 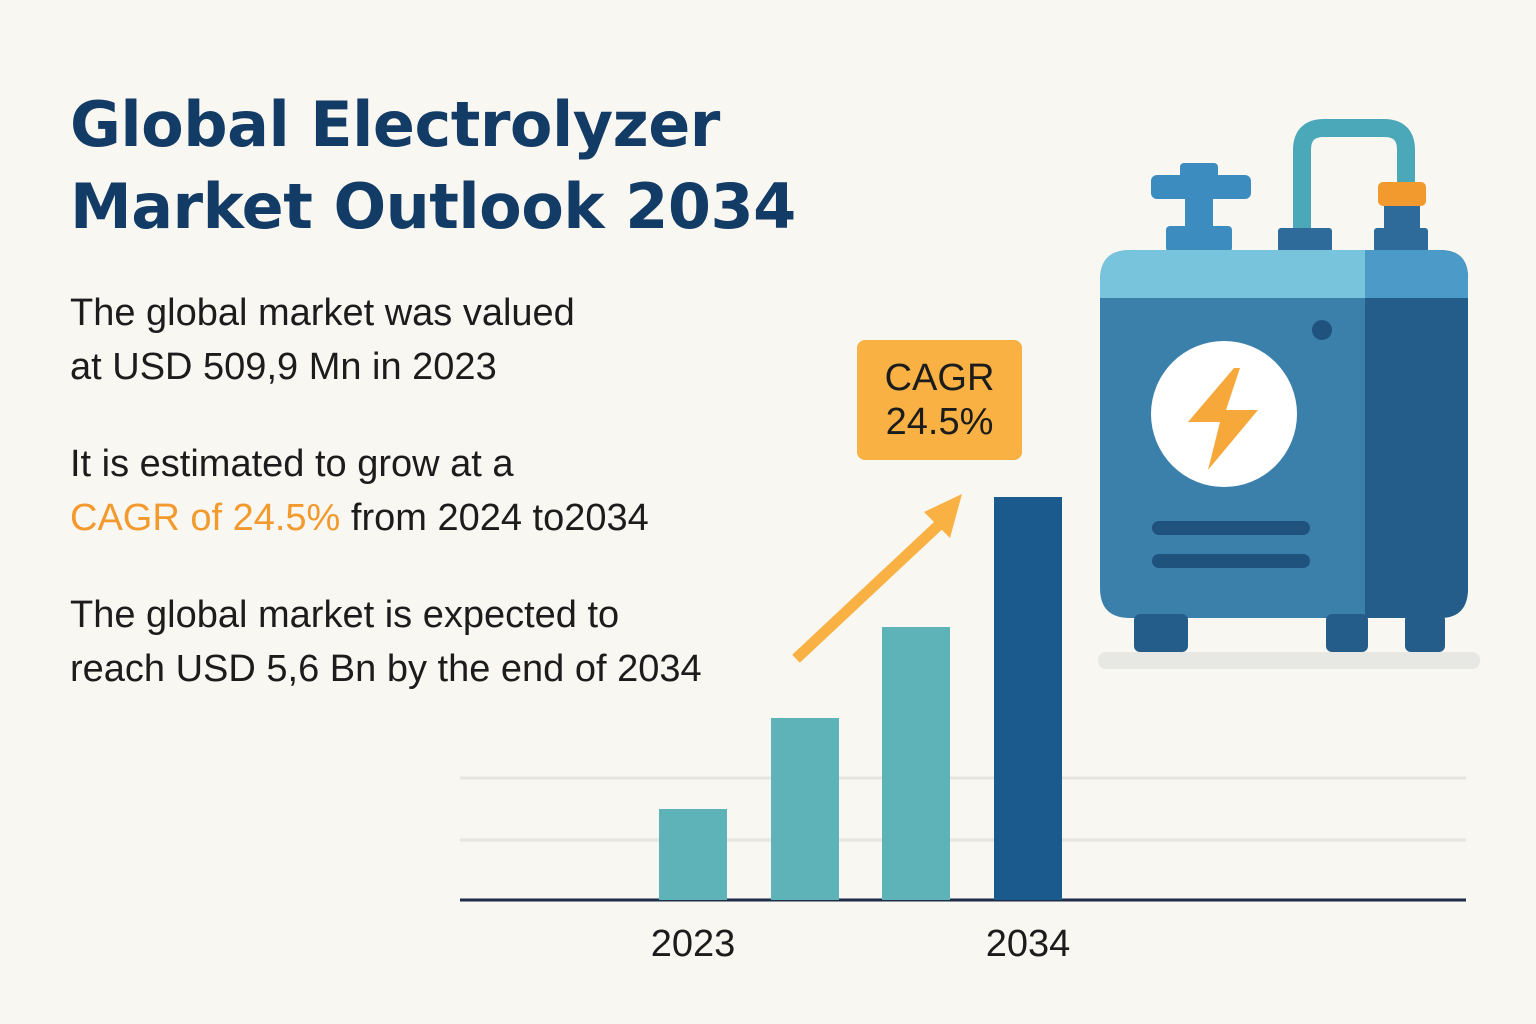 I want to click on statement-2-line-1: It is estimated to grow at a, so click(x=292, y=464).